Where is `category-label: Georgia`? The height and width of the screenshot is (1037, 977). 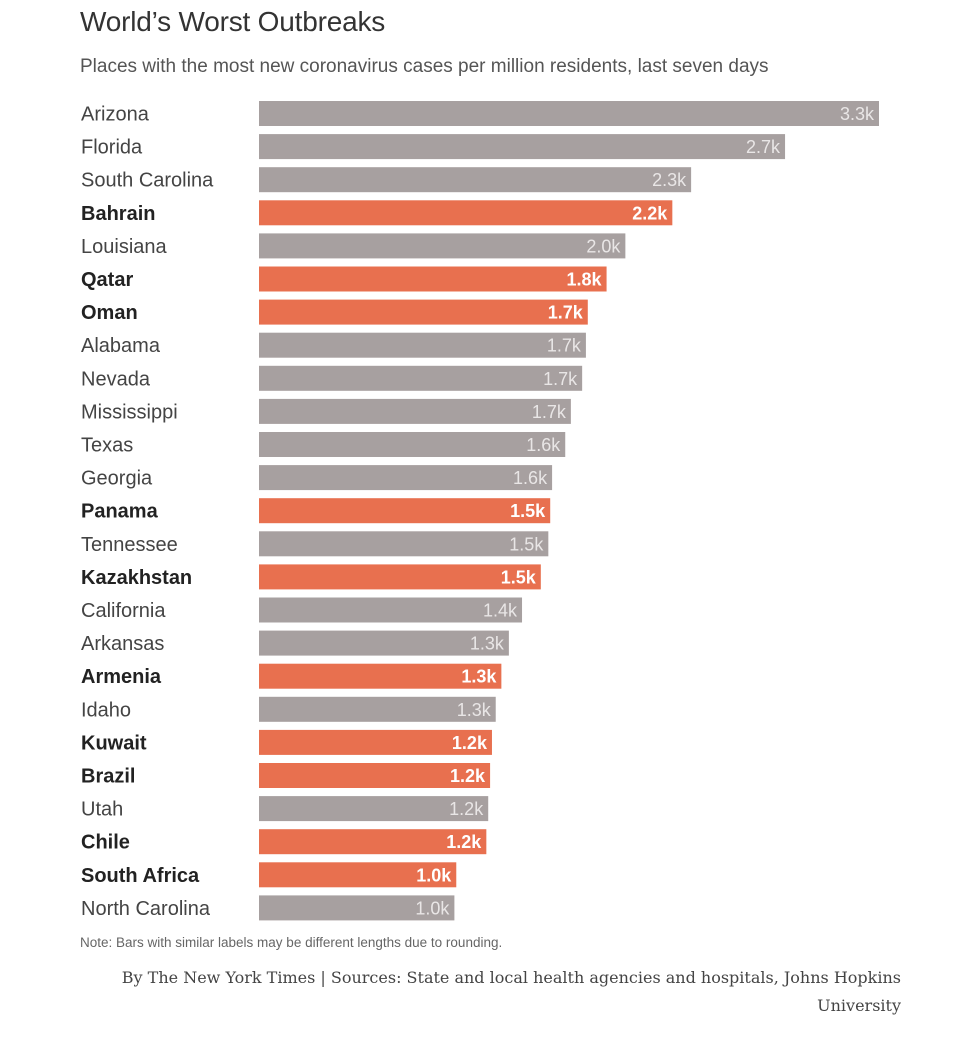
category-label: Georgia is located at coordinates (117, 479).